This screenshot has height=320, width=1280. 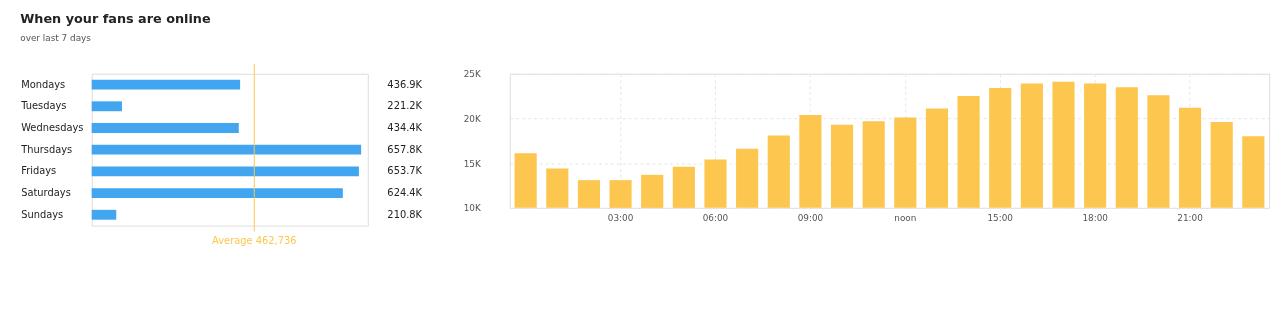 I want to click on x-tick-label: 18:00, so click(x=1095, y=218).